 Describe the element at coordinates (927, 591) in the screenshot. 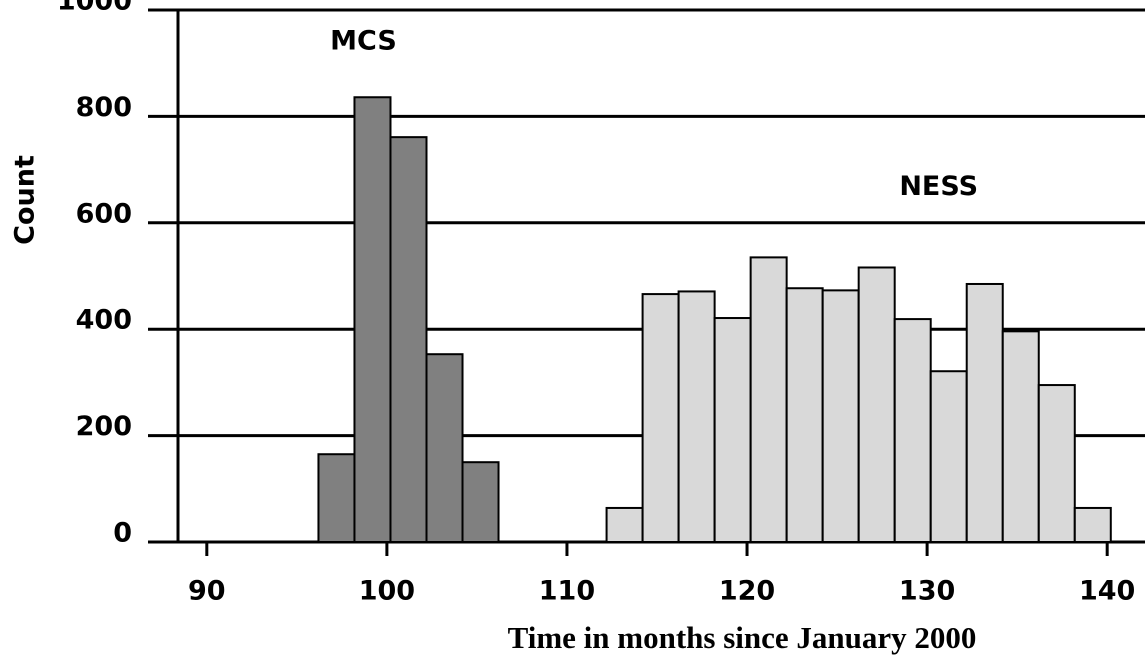

I see `x-tick-label: 130` at that location.